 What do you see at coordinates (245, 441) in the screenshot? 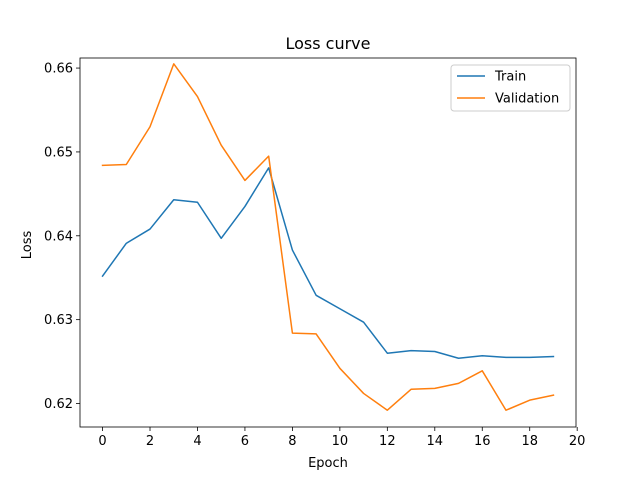
I see `x-tick-label: 6` at bounding box center [245, 441].